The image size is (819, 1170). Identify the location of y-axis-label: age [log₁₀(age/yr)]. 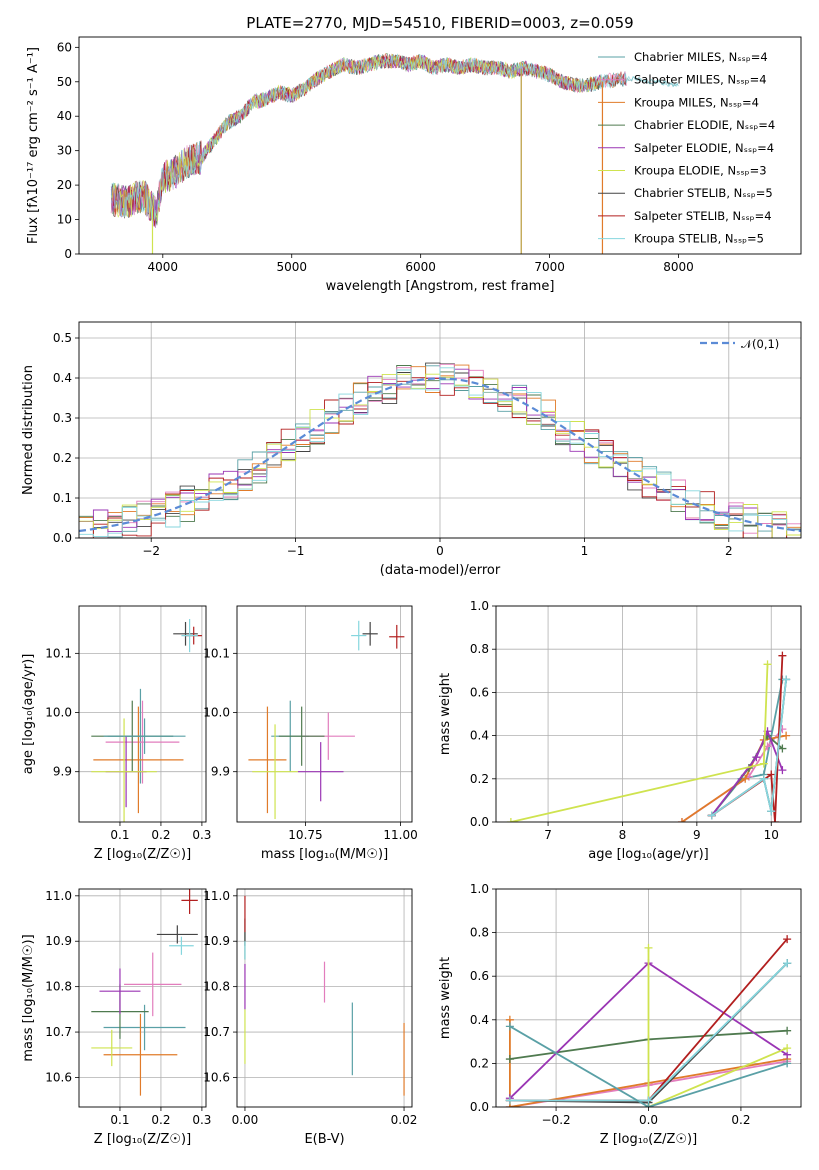
(28, 714).